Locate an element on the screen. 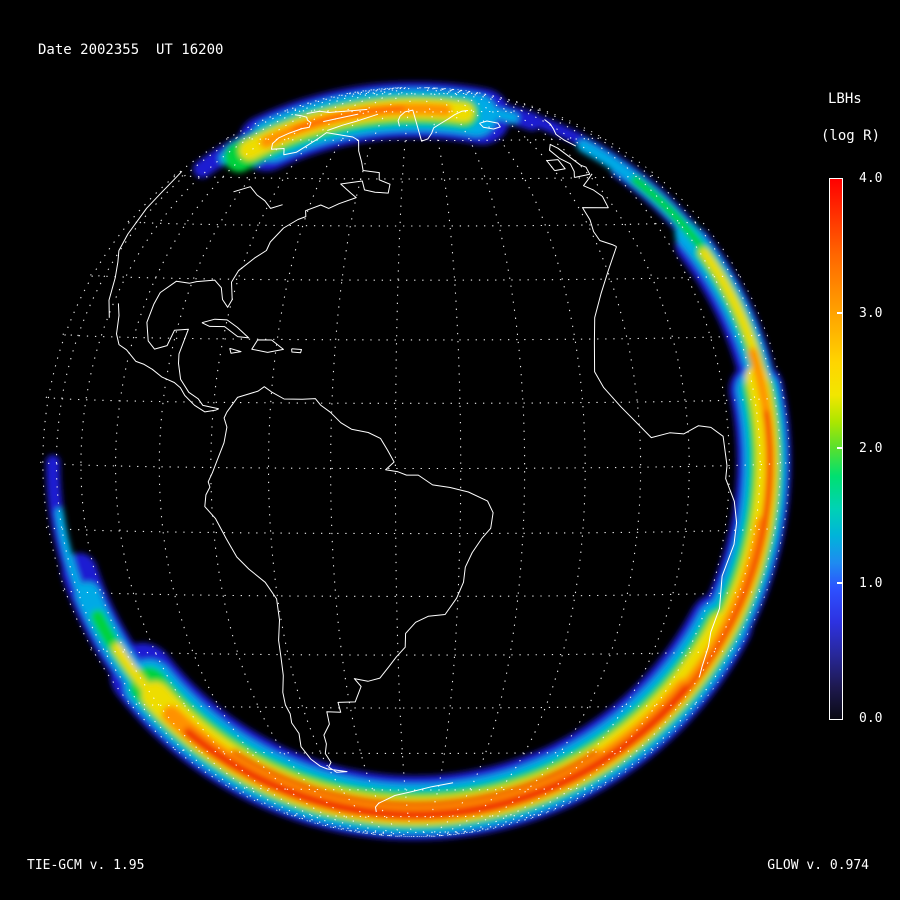 This screenshot has height=900, width=900. coastline-uk is located at coordinates (570, 160).